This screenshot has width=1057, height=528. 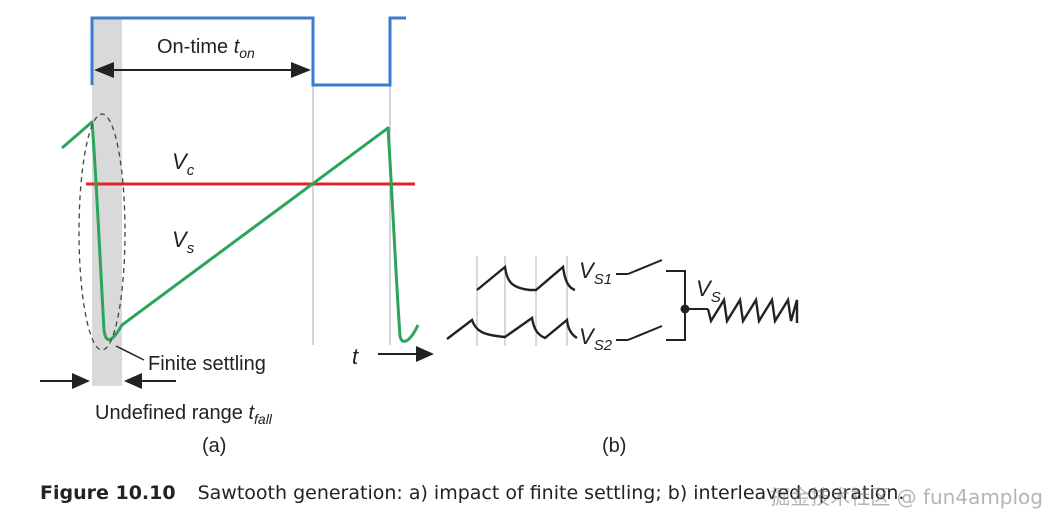 I want to click on switch1-blade, so click(x=645, y=267).